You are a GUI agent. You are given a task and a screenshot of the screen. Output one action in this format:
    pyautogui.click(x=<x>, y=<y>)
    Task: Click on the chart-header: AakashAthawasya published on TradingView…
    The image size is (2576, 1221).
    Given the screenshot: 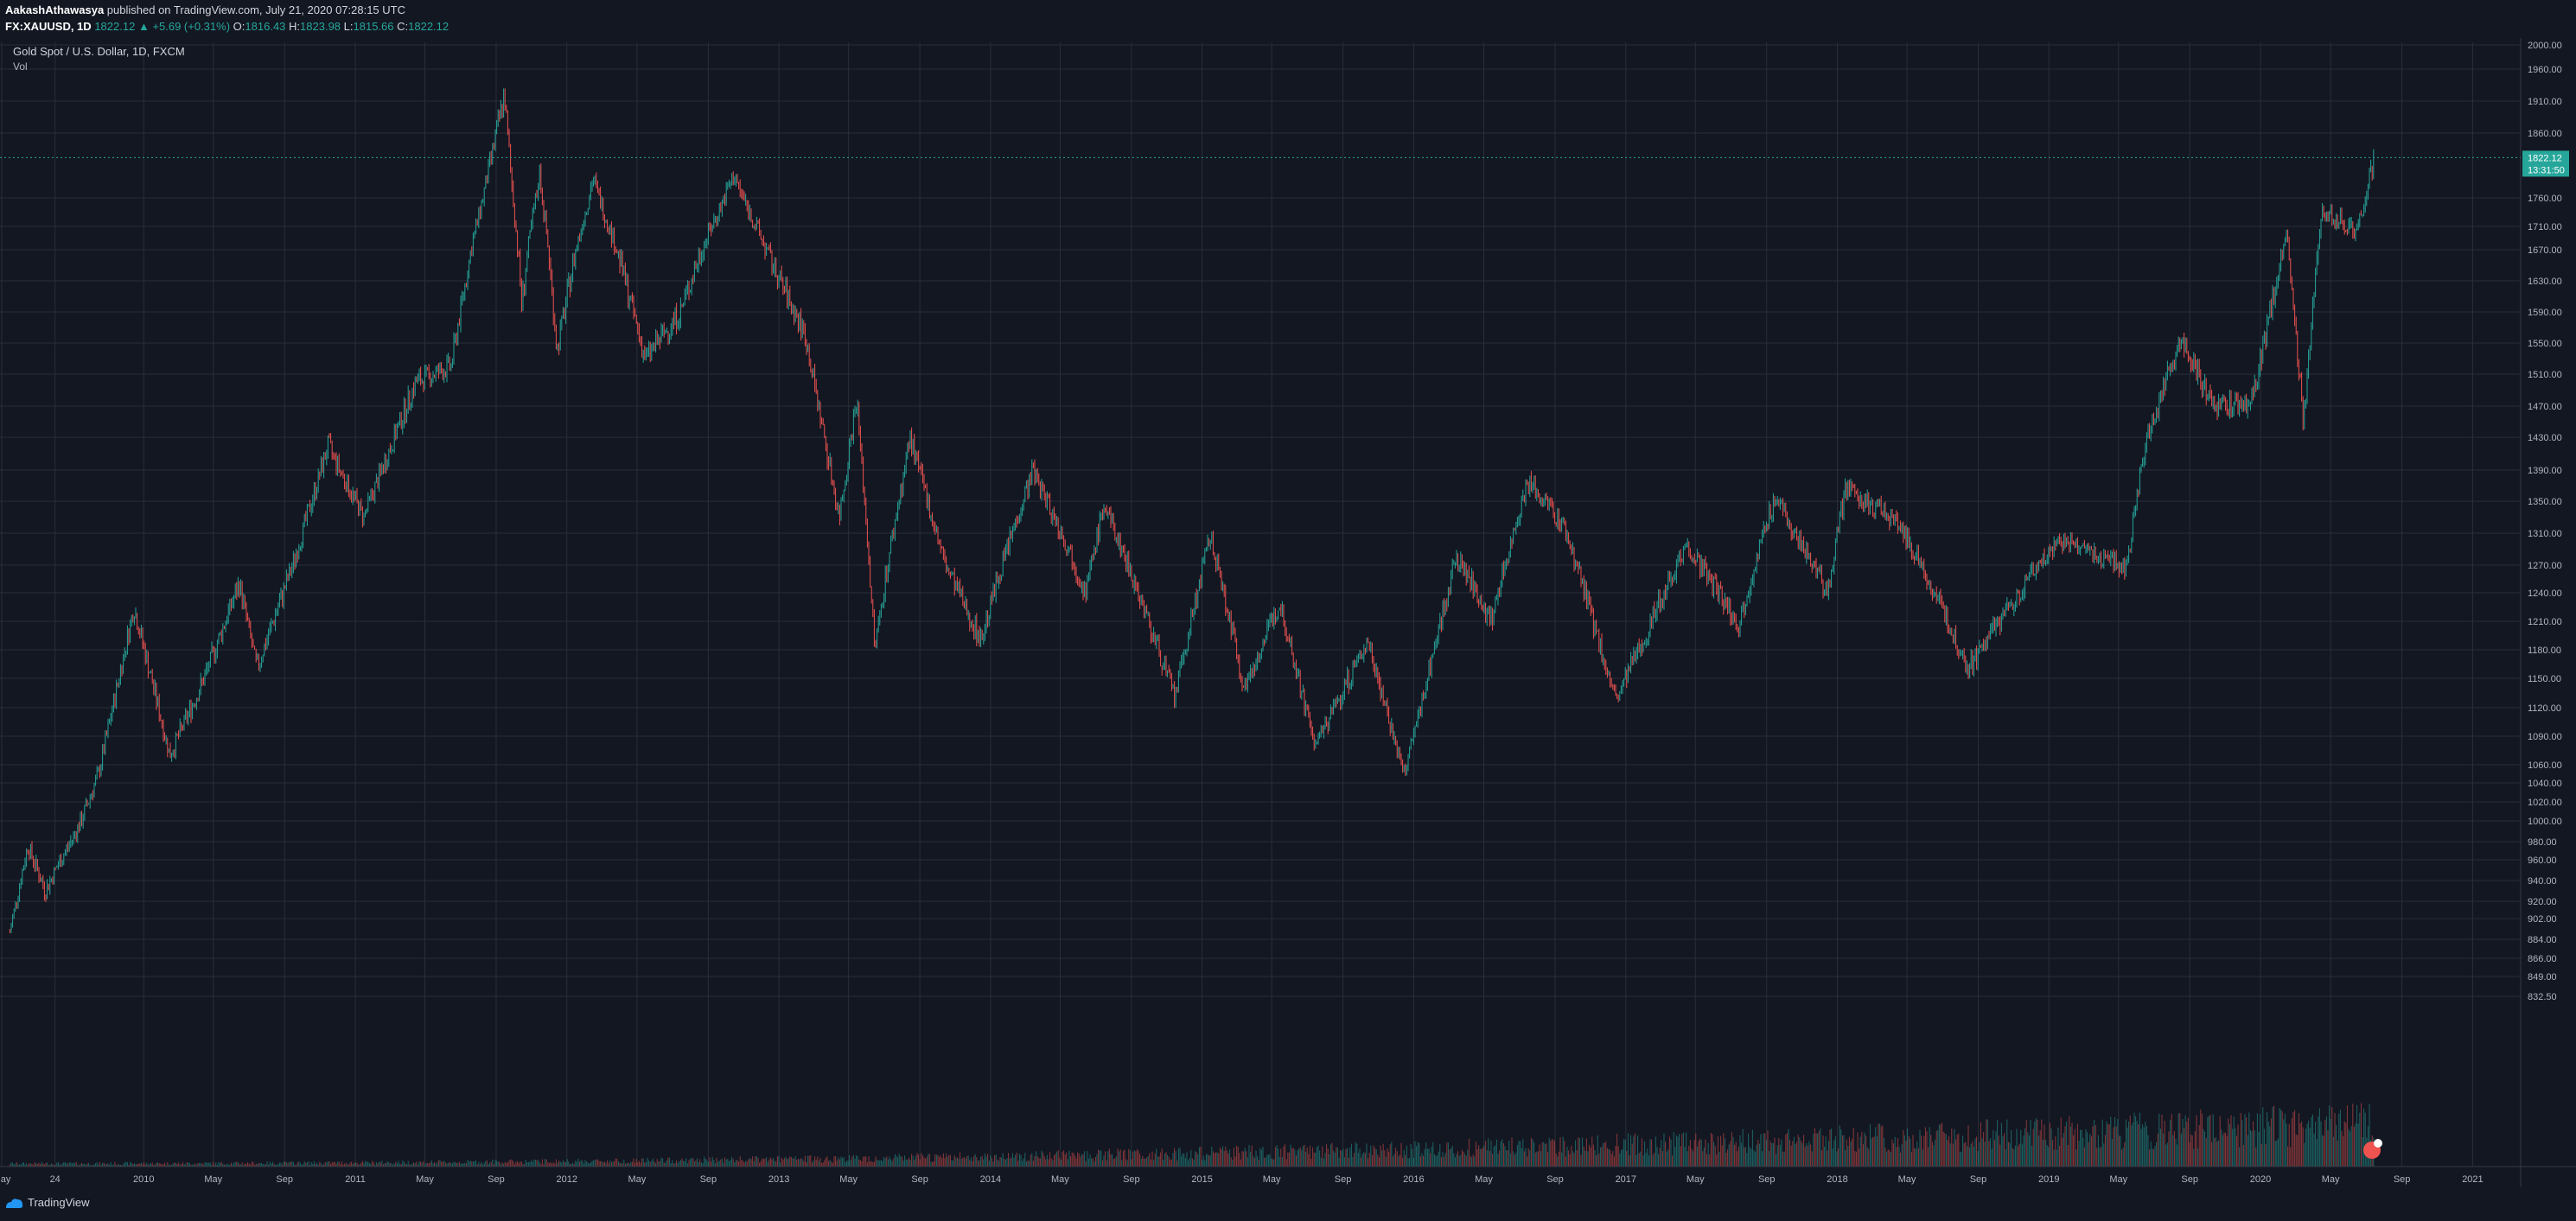 What is the action you would take?
    pyautogui.click(x=1288, y=19)
    